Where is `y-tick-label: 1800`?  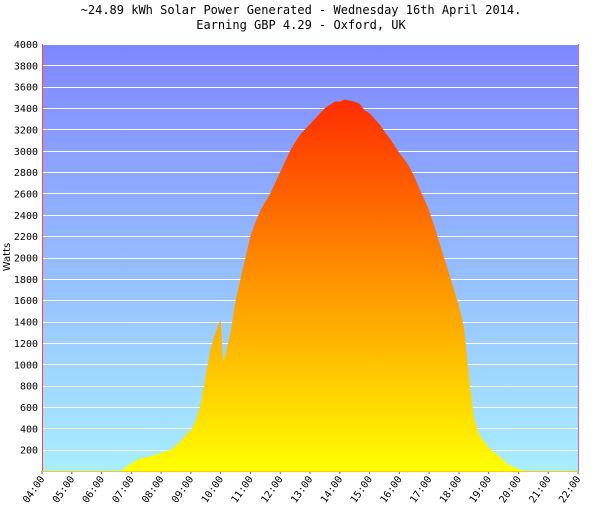
y-tick-label: 1800 is located at coordinates (26, 280).